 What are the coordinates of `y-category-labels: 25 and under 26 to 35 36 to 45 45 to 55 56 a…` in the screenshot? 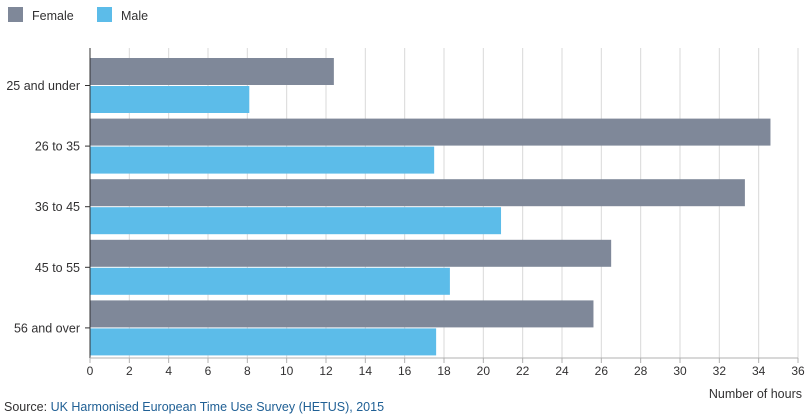 It's located at (48, 207).